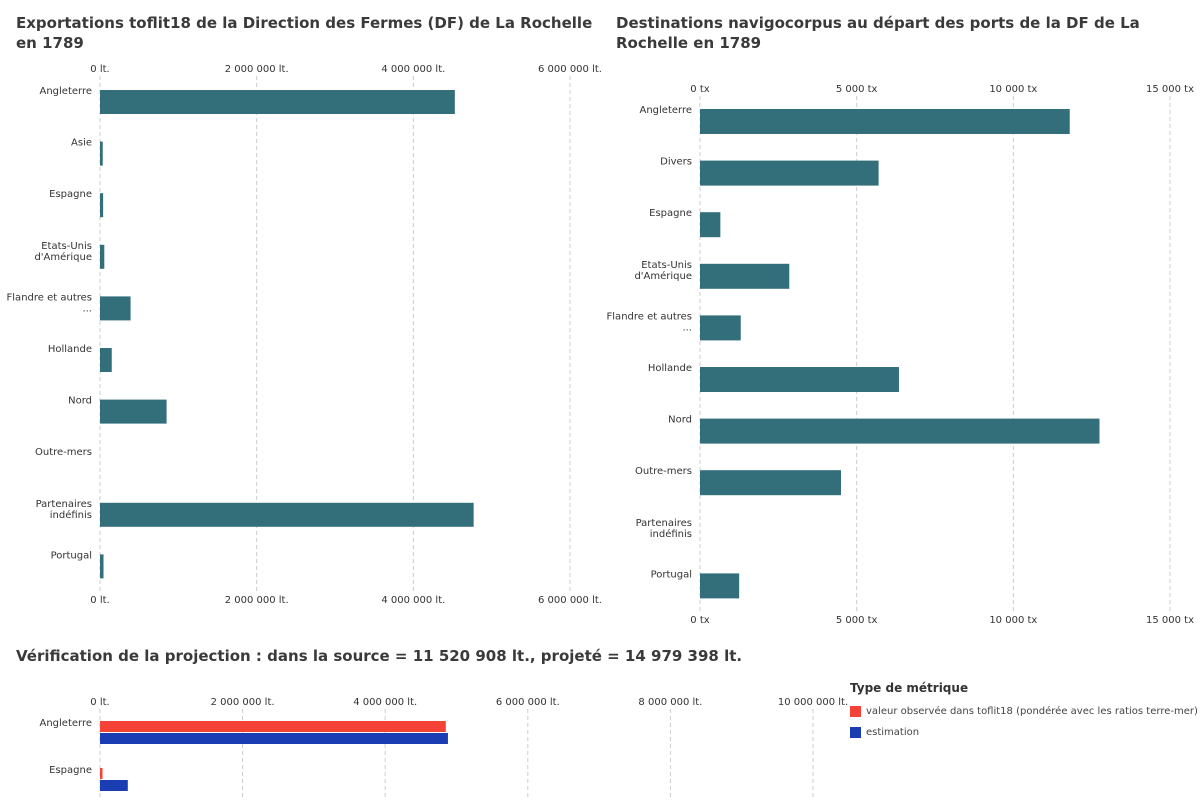 The width and height of the screenshot is (1200, 800). Describe the element at coordinates (385, 702) in the screenshot. I see `chart3-tick-label-top: 4 000 000 lt.` at that location.